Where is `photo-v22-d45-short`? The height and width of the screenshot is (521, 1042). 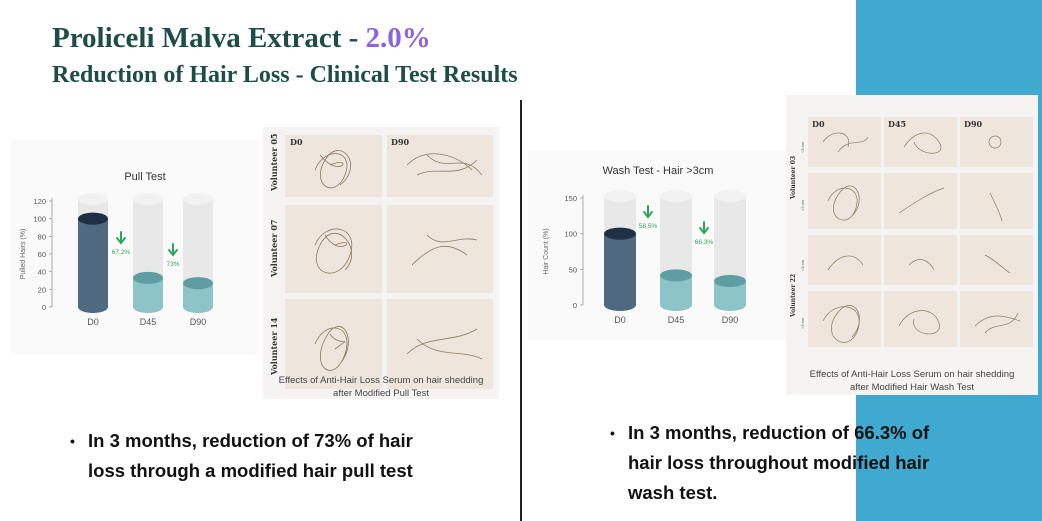 photo-v22-d45-short is located at coordinates (920, 260).